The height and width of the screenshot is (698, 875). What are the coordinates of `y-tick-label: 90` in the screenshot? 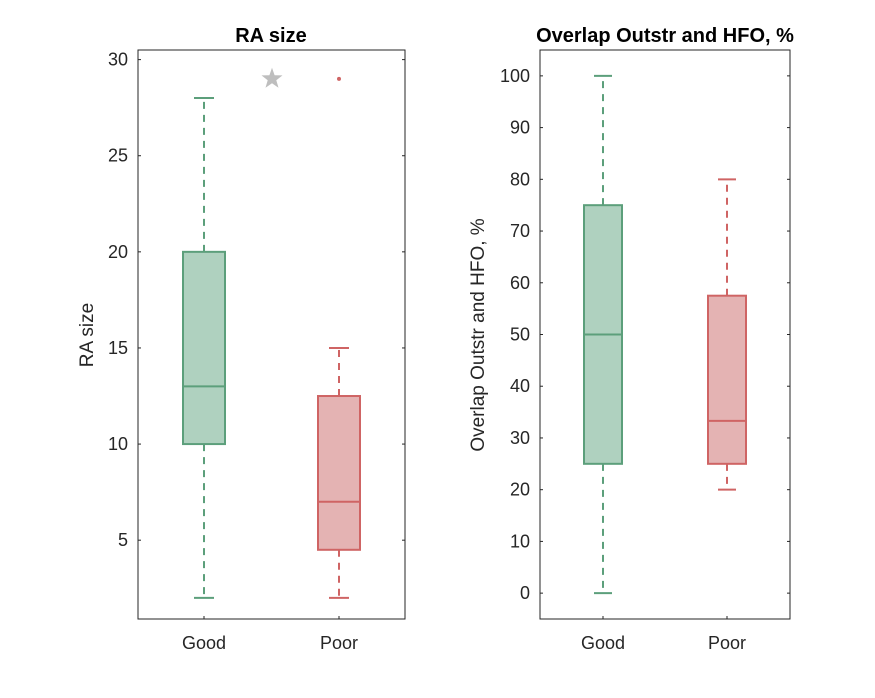 It's located at (520, 128).